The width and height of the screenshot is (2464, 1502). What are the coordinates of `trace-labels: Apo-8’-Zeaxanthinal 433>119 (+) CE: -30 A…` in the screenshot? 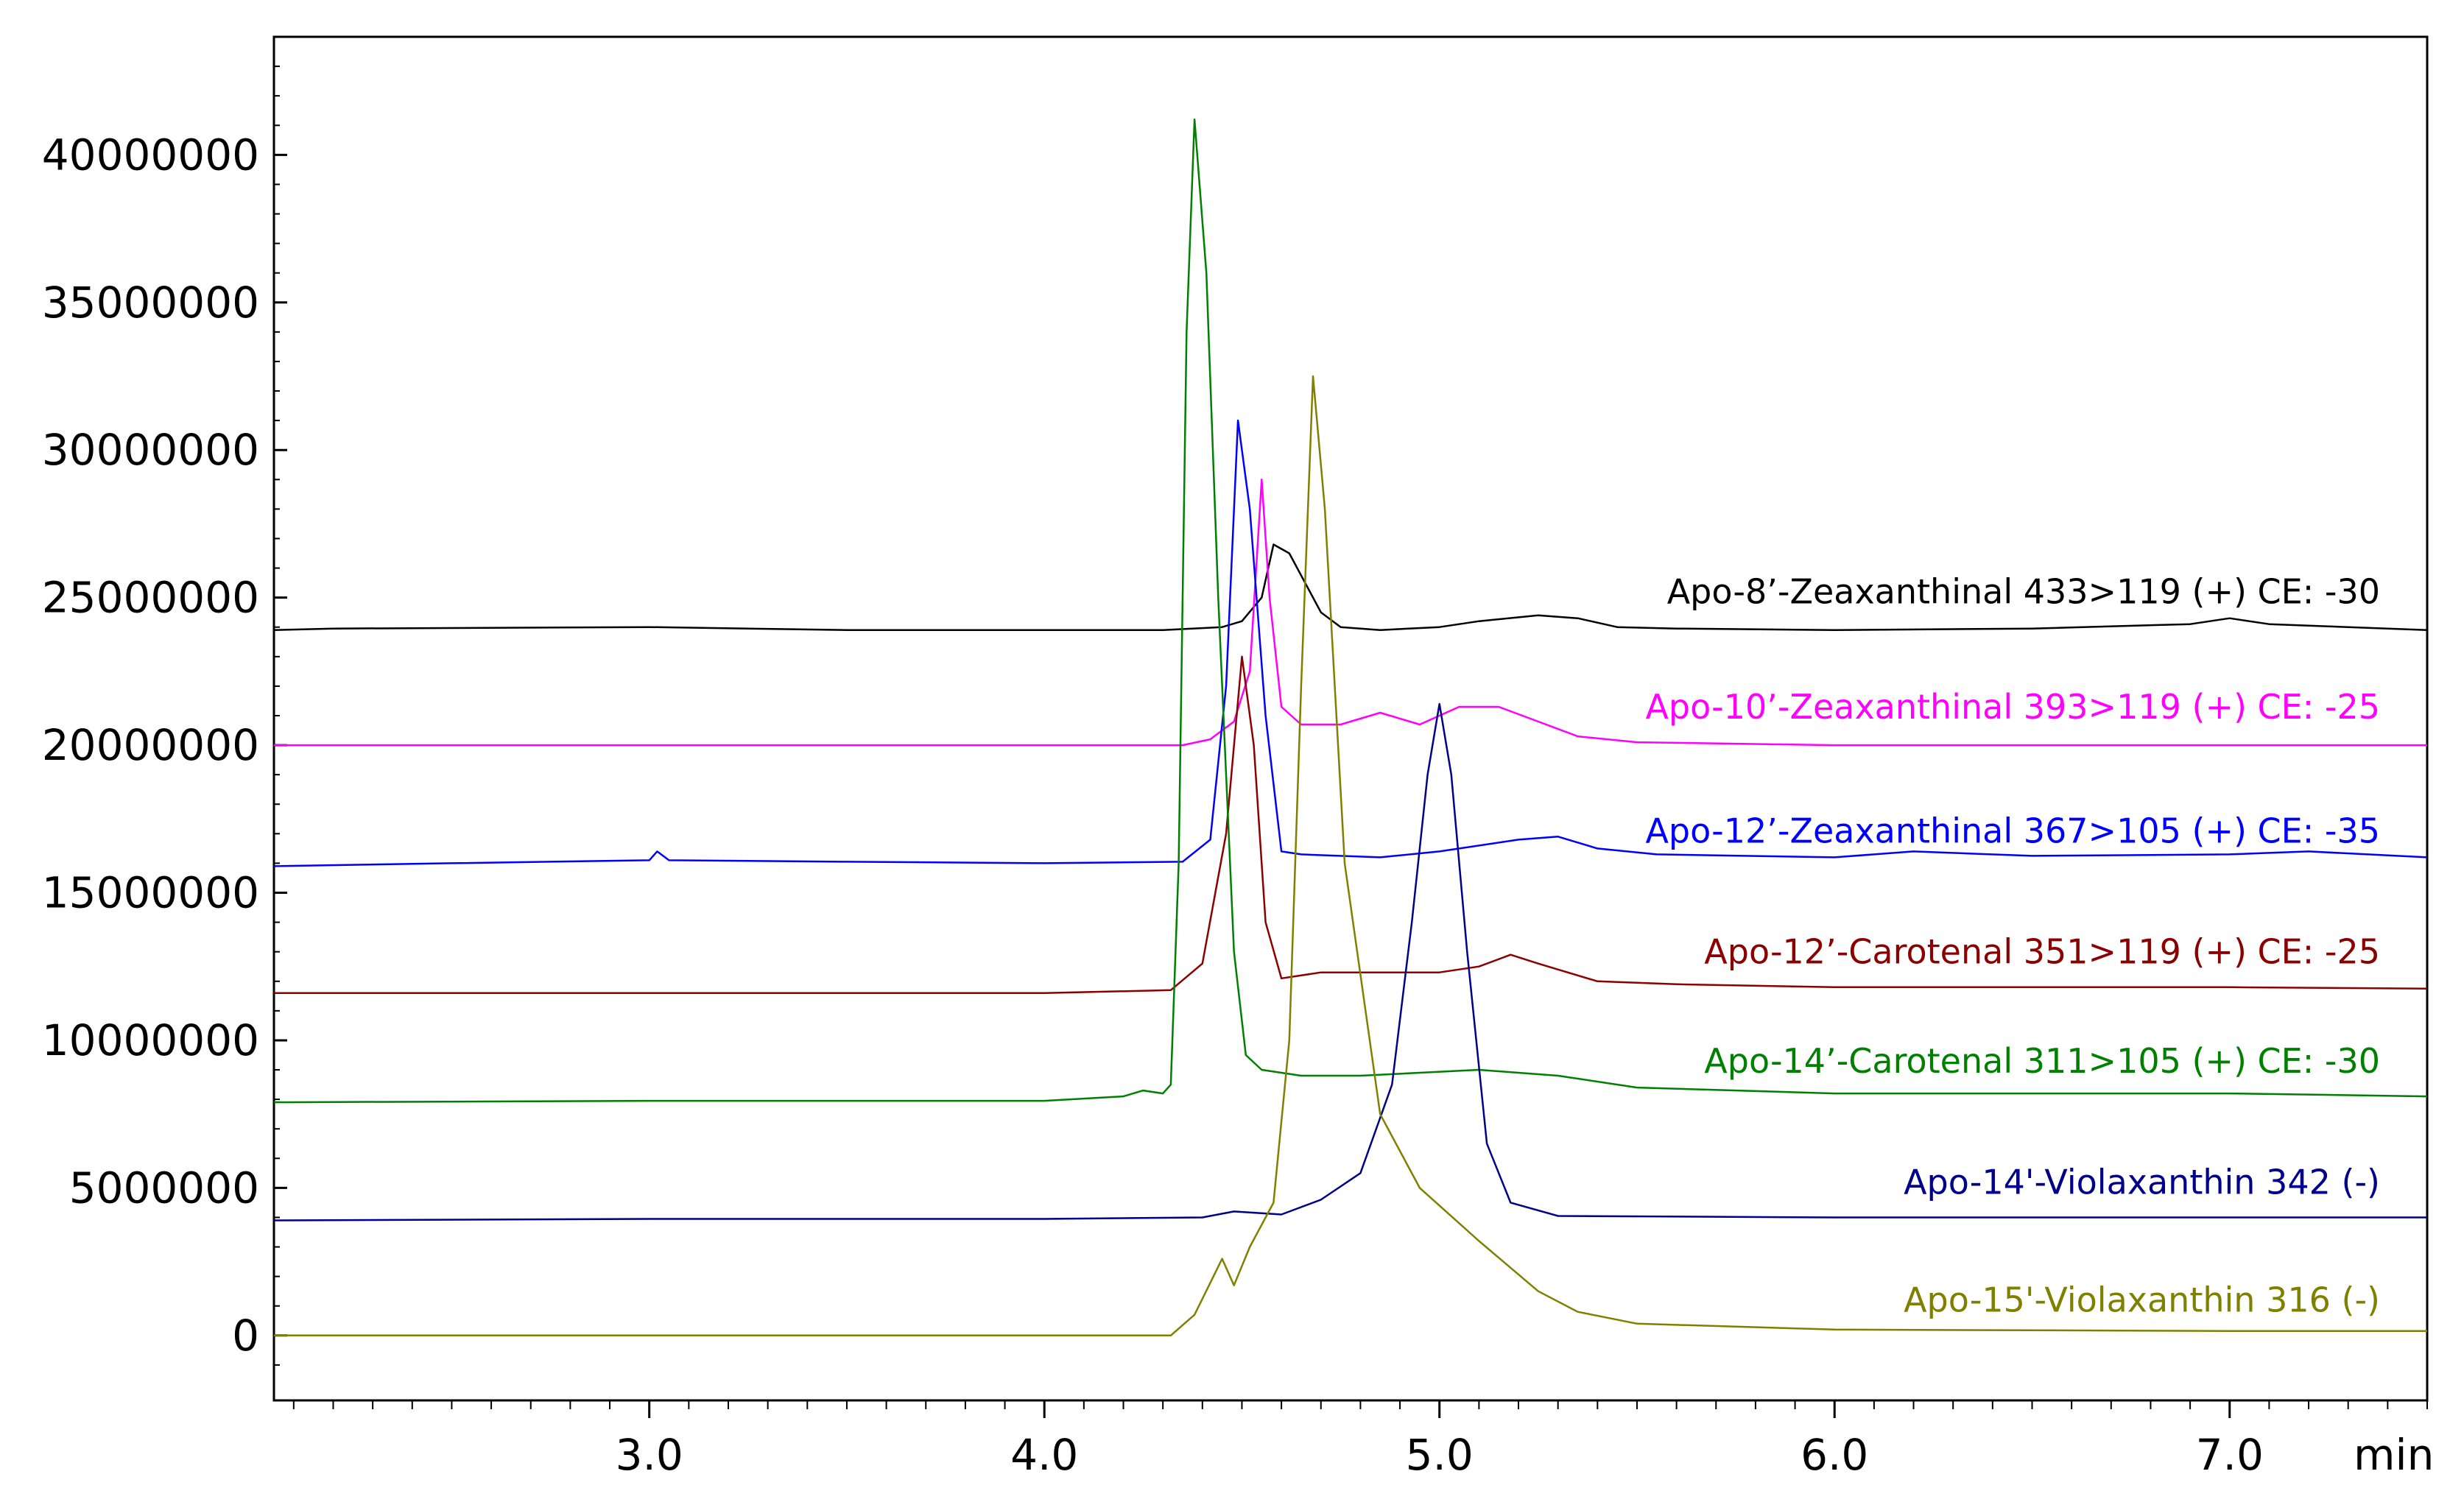 It's located at (2012, 946).